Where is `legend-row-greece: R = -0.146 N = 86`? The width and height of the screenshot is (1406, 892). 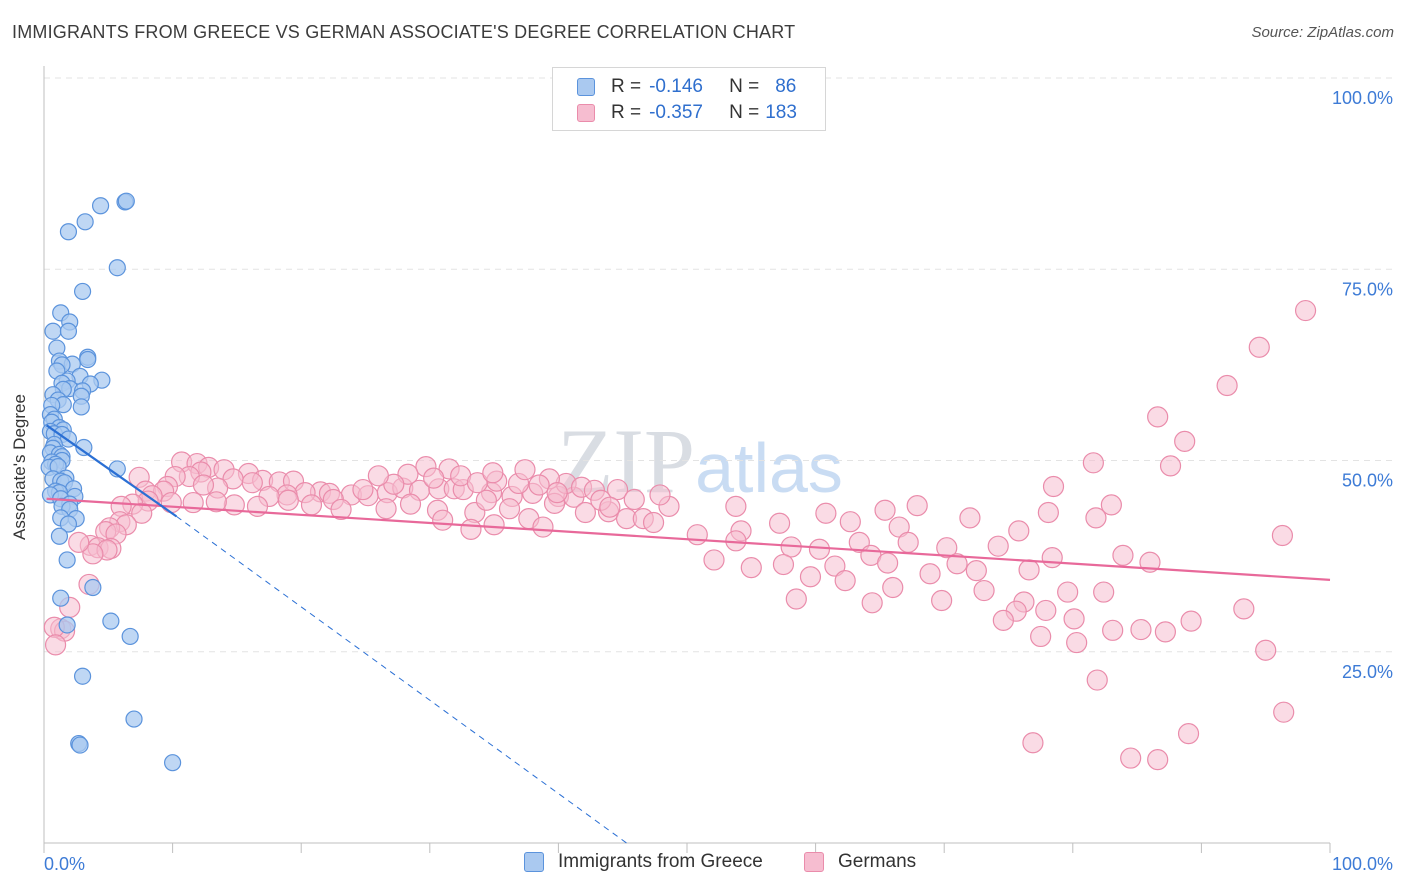
legend-row-greece: R = -0.146 N = 86 is located at coordinates (686, 87).